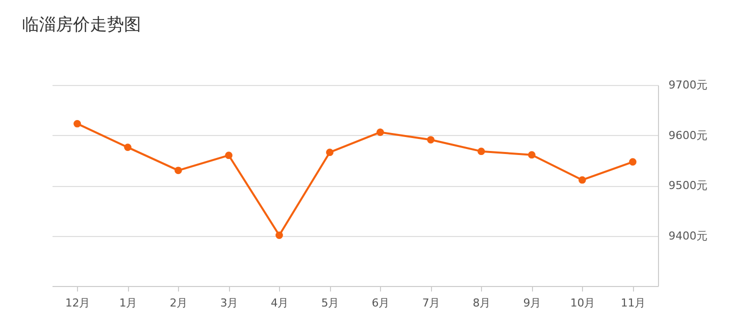 This screenshot has height=335, width=740. I want to click on x-tick-label: 11月, so click(633, 303).